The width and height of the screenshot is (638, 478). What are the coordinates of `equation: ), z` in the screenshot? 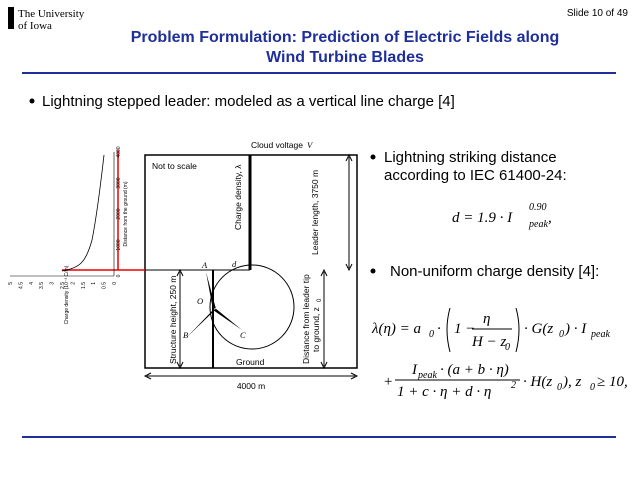 It's located at (571, 382).